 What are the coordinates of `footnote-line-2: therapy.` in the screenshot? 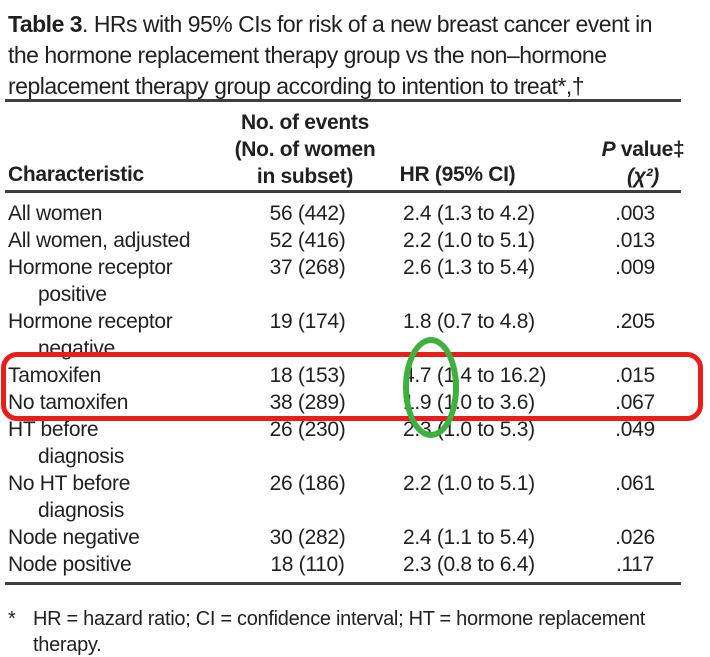 It's located at (67, 645).